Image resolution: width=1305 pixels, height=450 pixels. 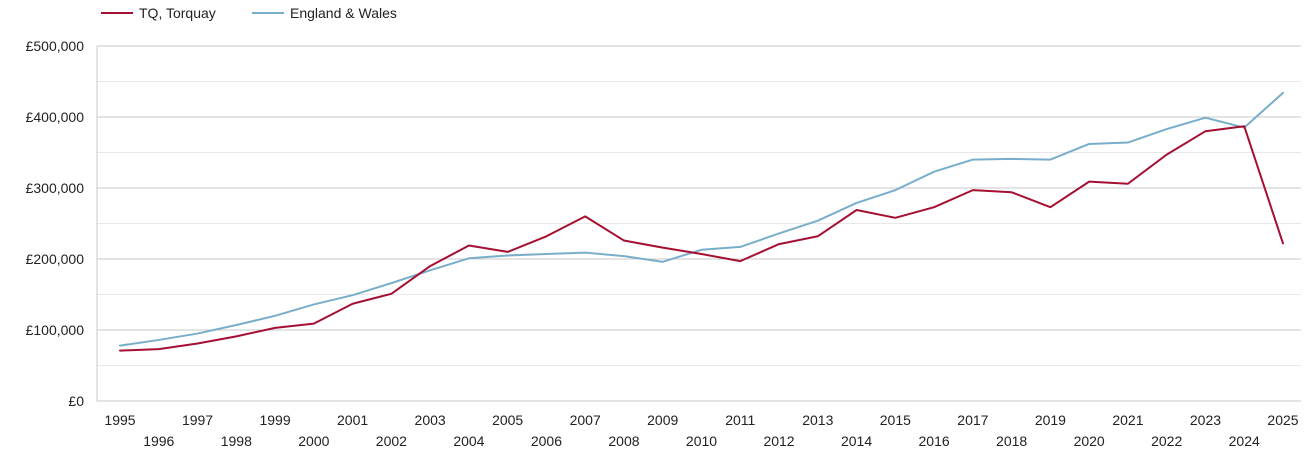 I want to click on x-tick-label: 2012, so click(x=778, y=441).